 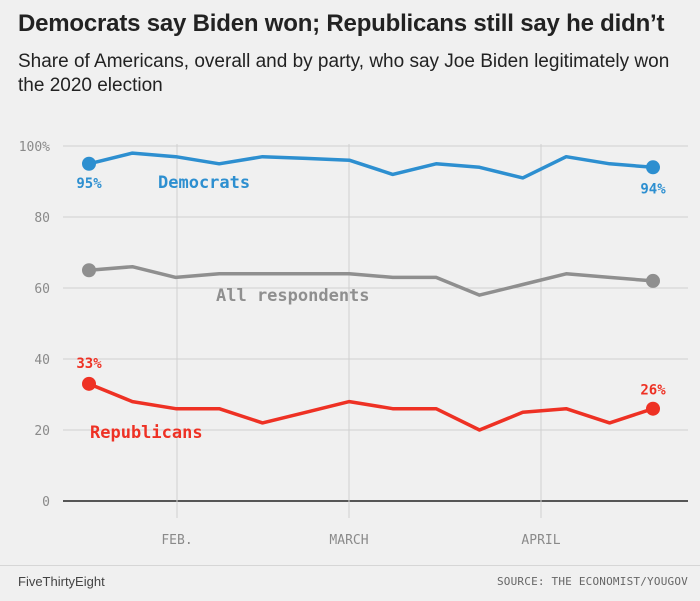 I want to click on footer-divider, so click(x=350, y=565).